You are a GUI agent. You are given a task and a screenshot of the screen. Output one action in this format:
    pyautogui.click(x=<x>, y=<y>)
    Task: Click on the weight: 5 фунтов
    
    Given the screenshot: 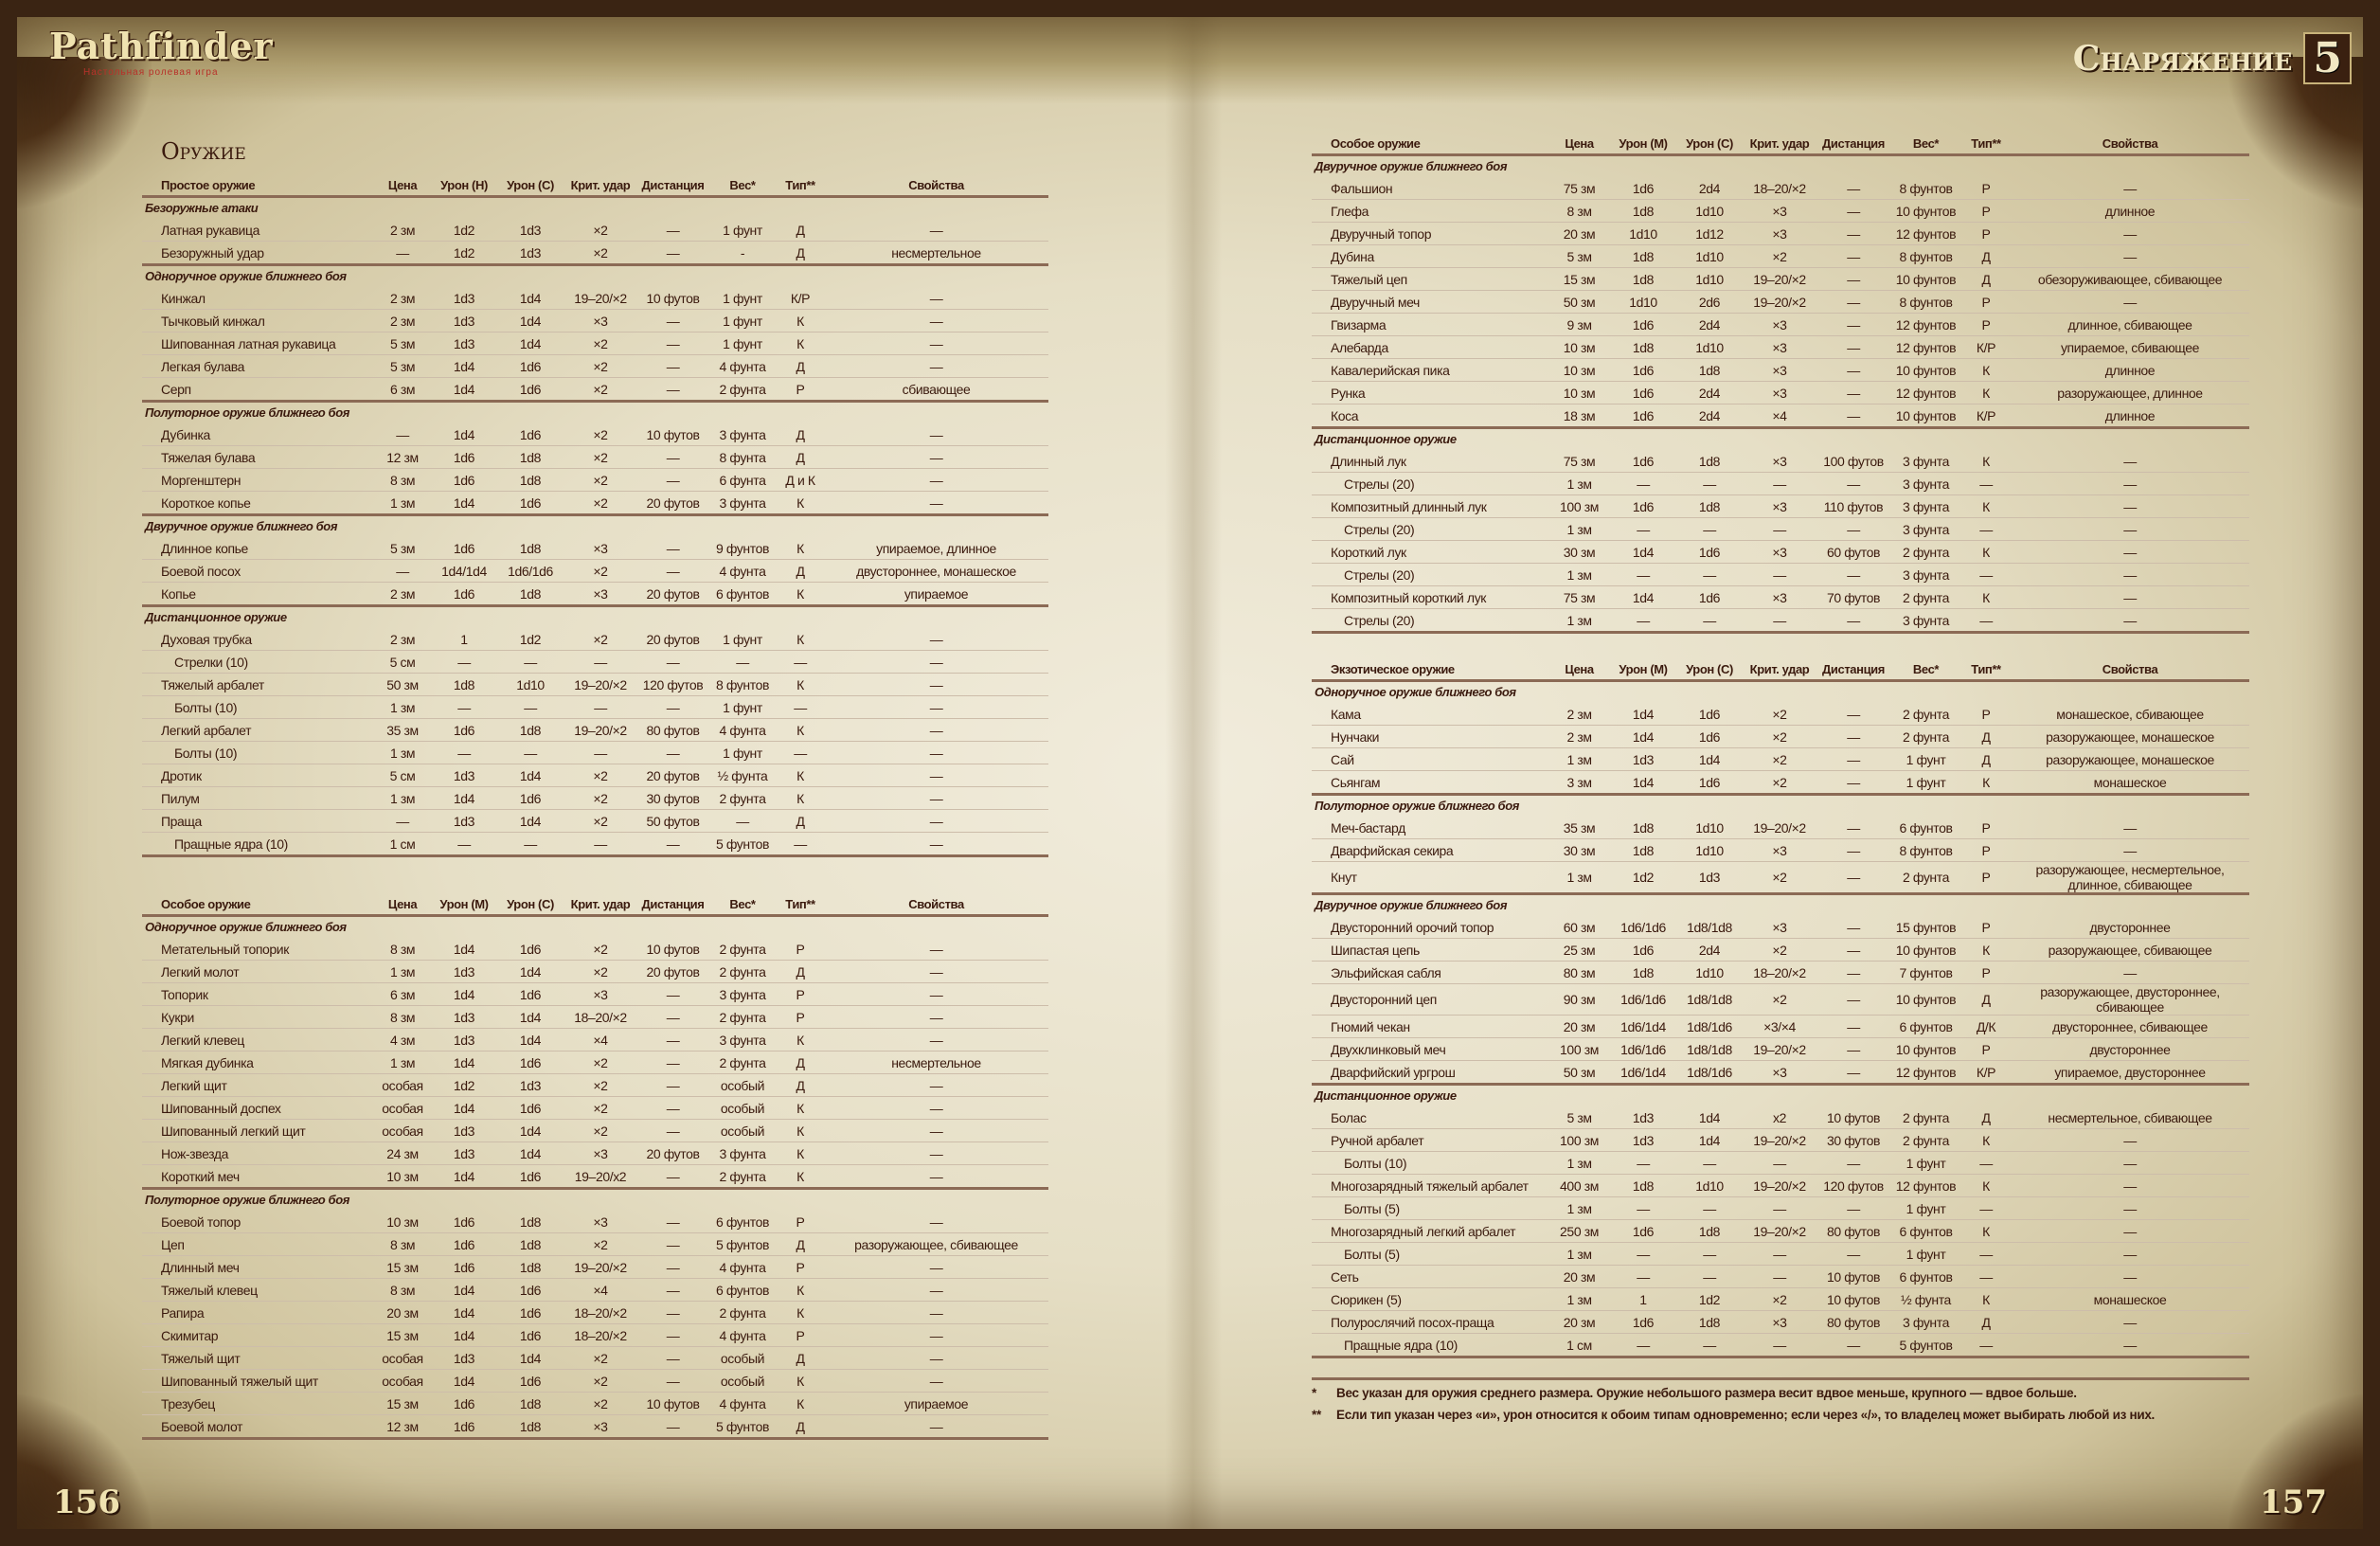 What is the action you would take?
    pyautogui.click(x=742, y=1427)
    